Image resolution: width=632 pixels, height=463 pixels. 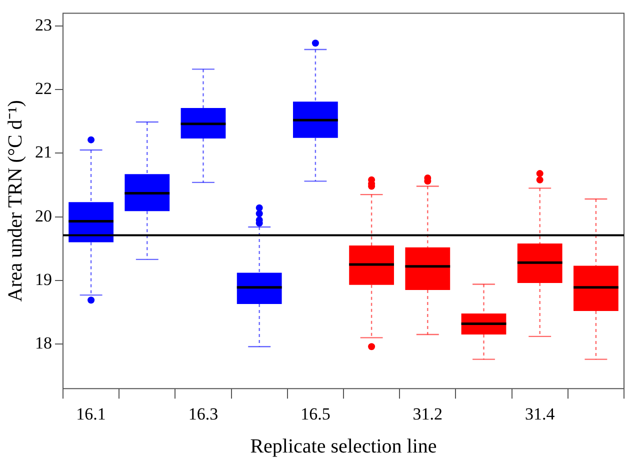 I want to click on x-tick-label: 16.5, so click(x=315, y=414).